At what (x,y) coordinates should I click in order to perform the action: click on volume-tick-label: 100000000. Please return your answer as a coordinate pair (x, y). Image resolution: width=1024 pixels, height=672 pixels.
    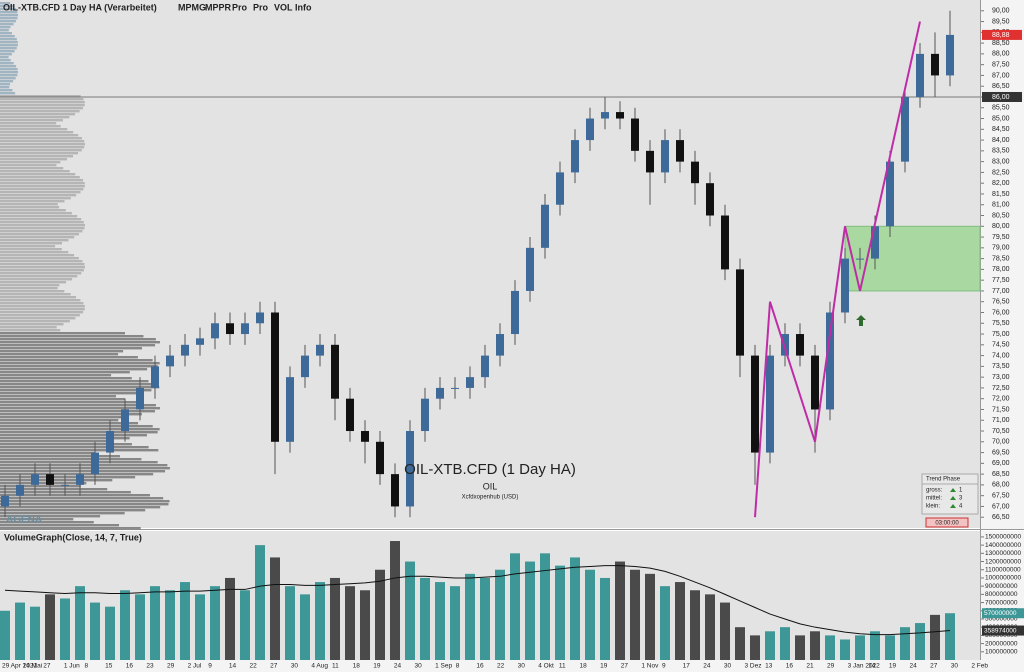
    Looking at the image, I should click on (1001, 652).